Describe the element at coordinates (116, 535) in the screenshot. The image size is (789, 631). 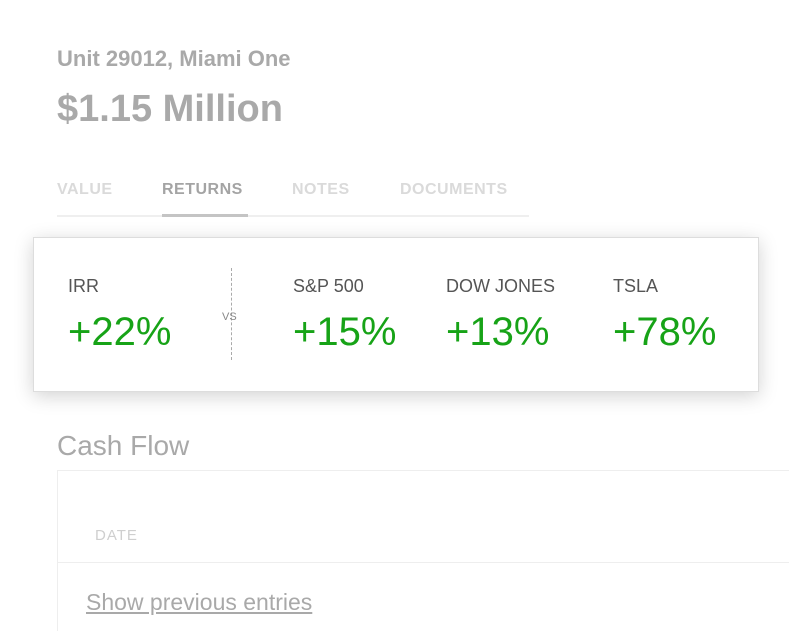
I see `column-header: DATE` at that location.